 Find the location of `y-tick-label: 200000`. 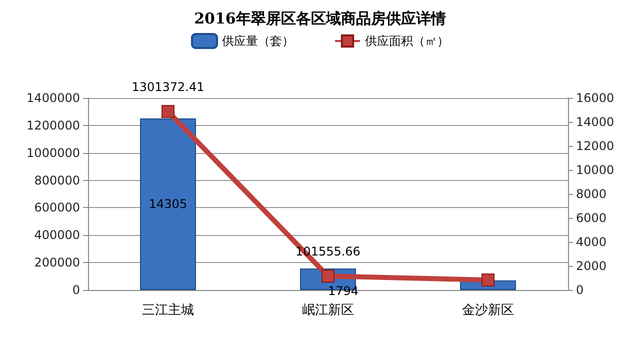

y-tick-label: 200000 is located at coordinates (57, 263).